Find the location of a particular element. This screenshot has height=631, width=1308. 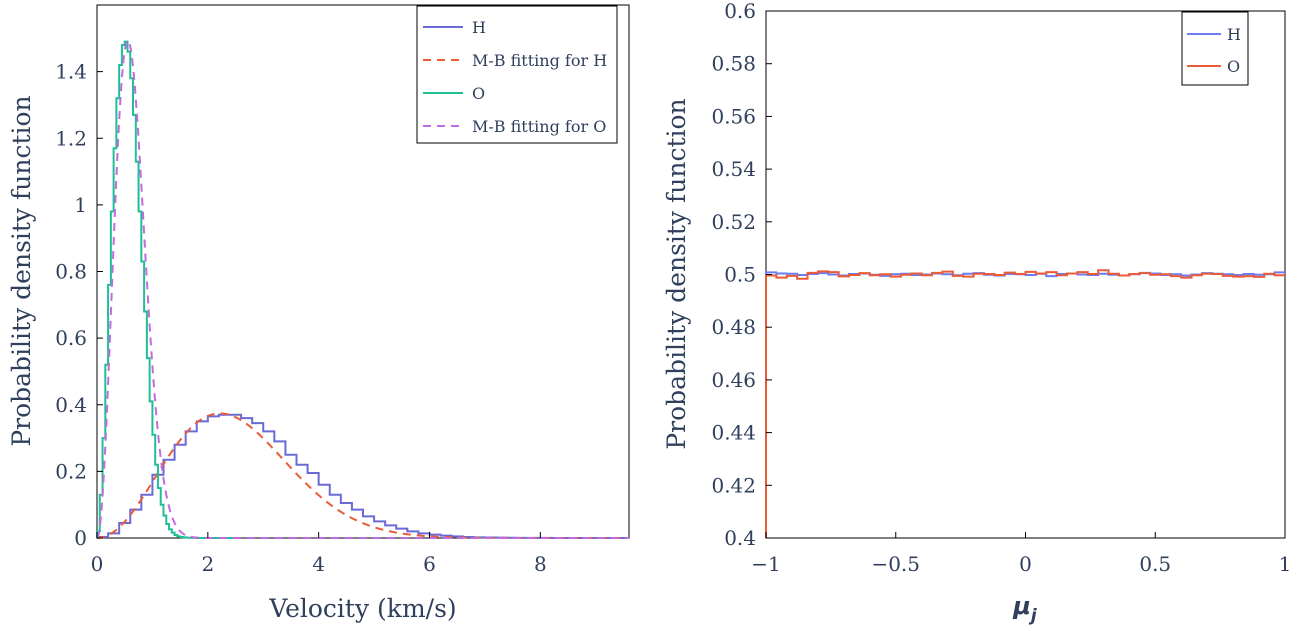

legend-right-label-o: O is located at coordinates (1233, 66).